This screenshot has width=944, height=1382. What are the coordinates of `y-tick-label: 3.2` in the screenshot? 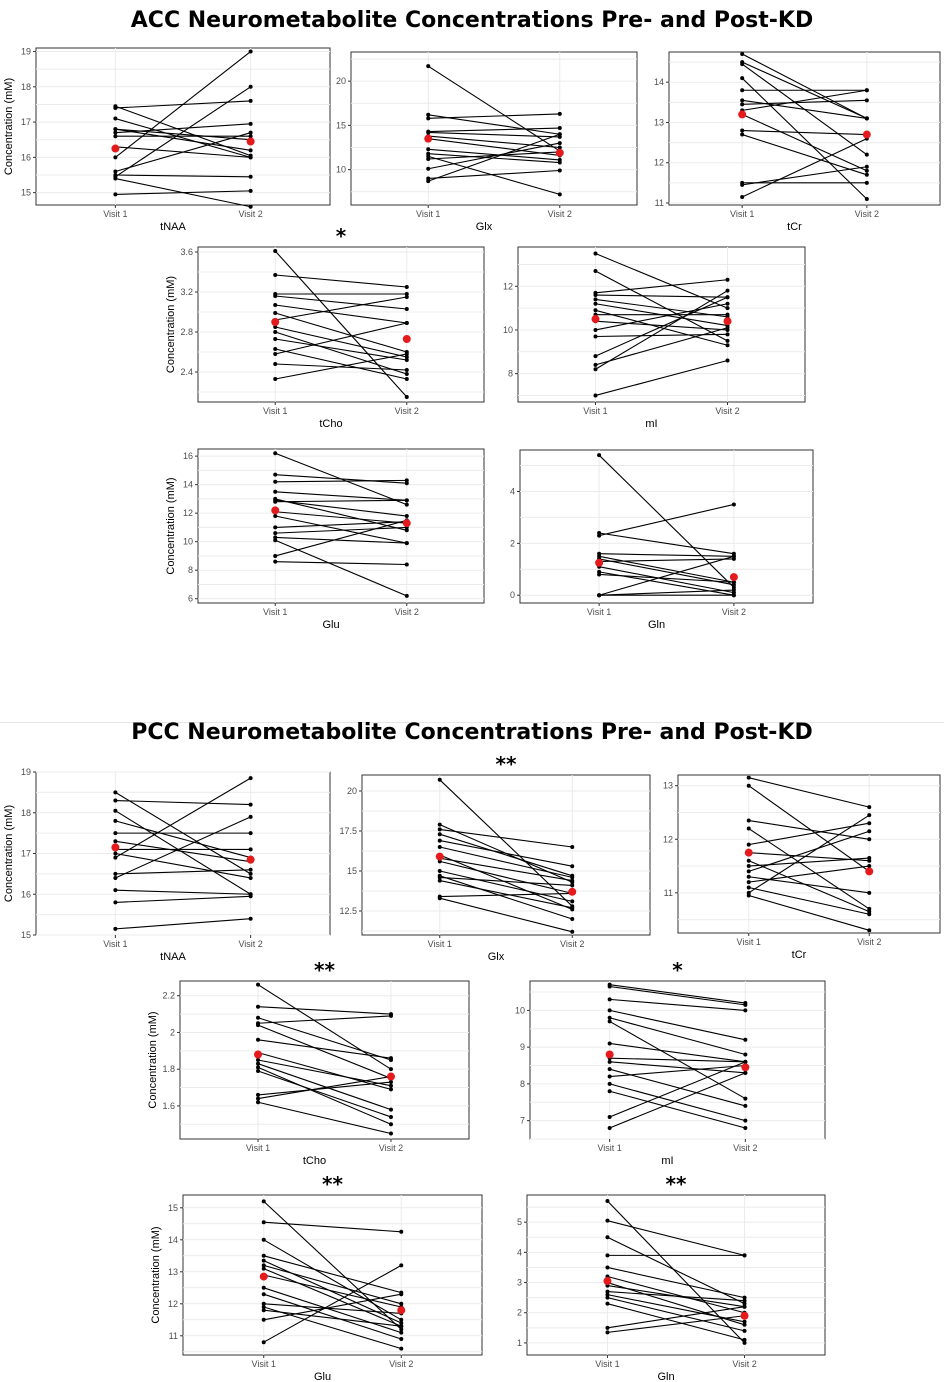 It's located at (186, 292).